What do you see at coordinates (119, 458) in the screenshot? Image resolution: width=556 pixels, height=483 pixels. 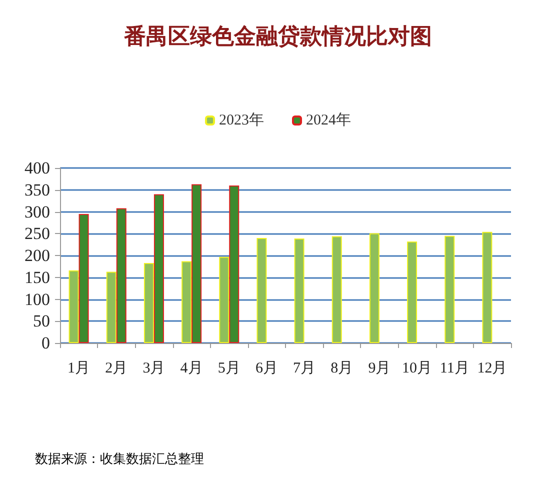 I see `source-note: 数据来源：收集数据汇总整理` at bounding box center [119, 458].